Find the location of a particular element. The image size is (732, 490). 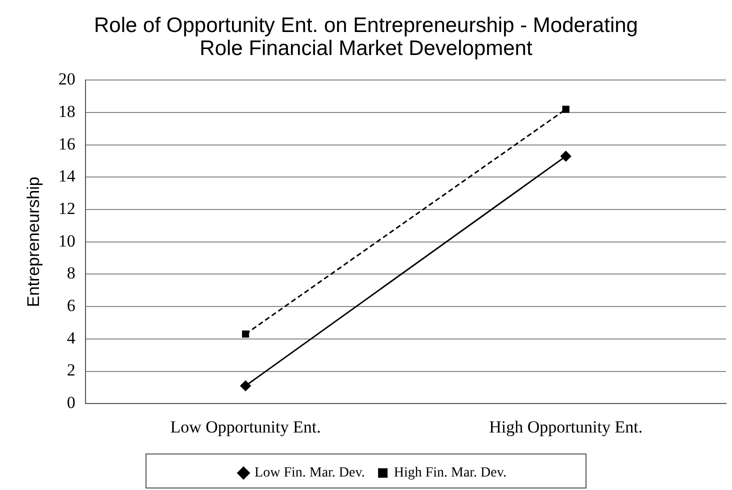

y-tick-label: 2 is located at coordinates (71, 370).